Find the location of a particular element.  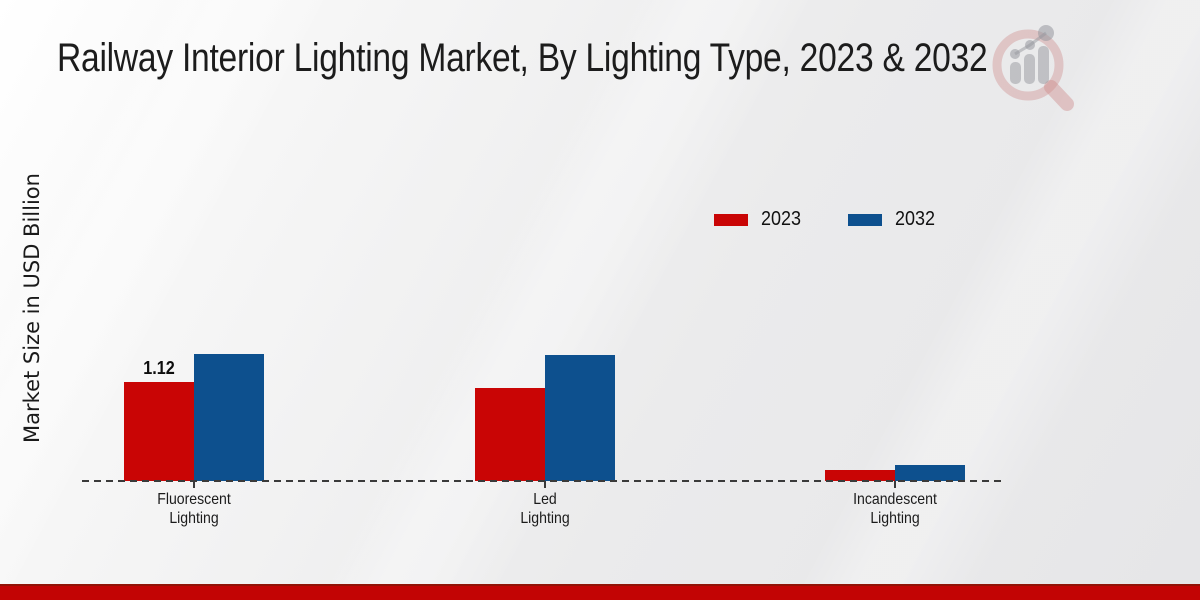

y-axis-label: Market Size in USD Billion is located at coordinates (32, 308).